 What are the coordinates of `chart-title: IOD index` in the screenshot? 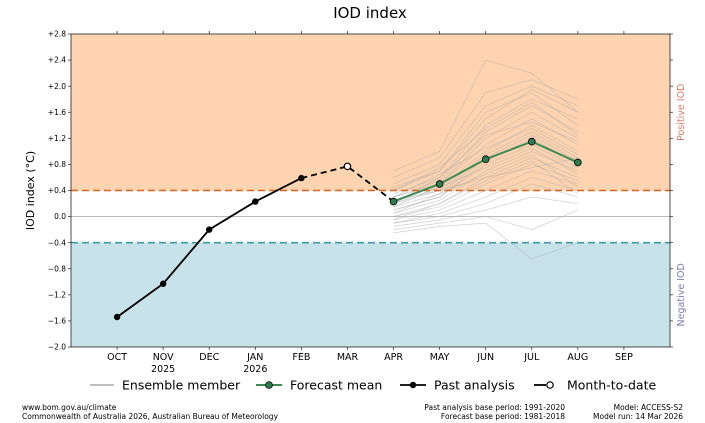 It's located at (370, 13).